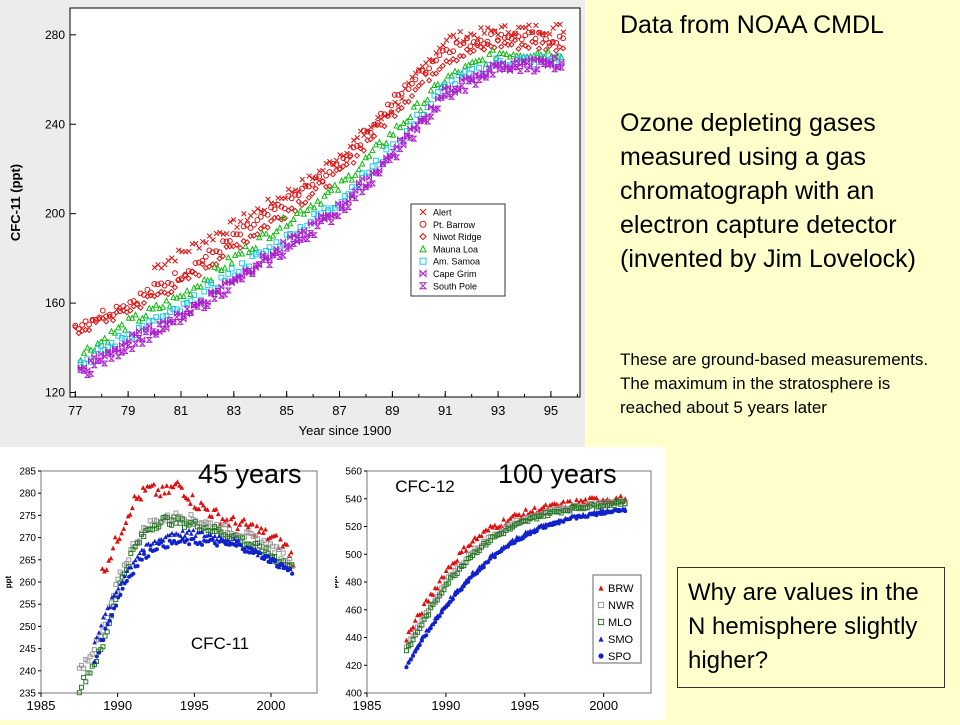 This screenshot has width=960, height=725. Describe the element at coordinates (27, 494) in the screenshot. I see `y-tick-label: 280` at that location.